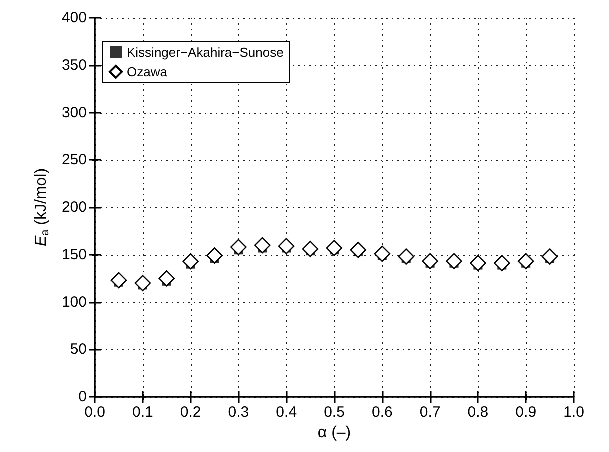  What do you see at coordinates (74, 113) in the screenshot?
I see `y-tick-label: 300` at bounding box center [74, 113].